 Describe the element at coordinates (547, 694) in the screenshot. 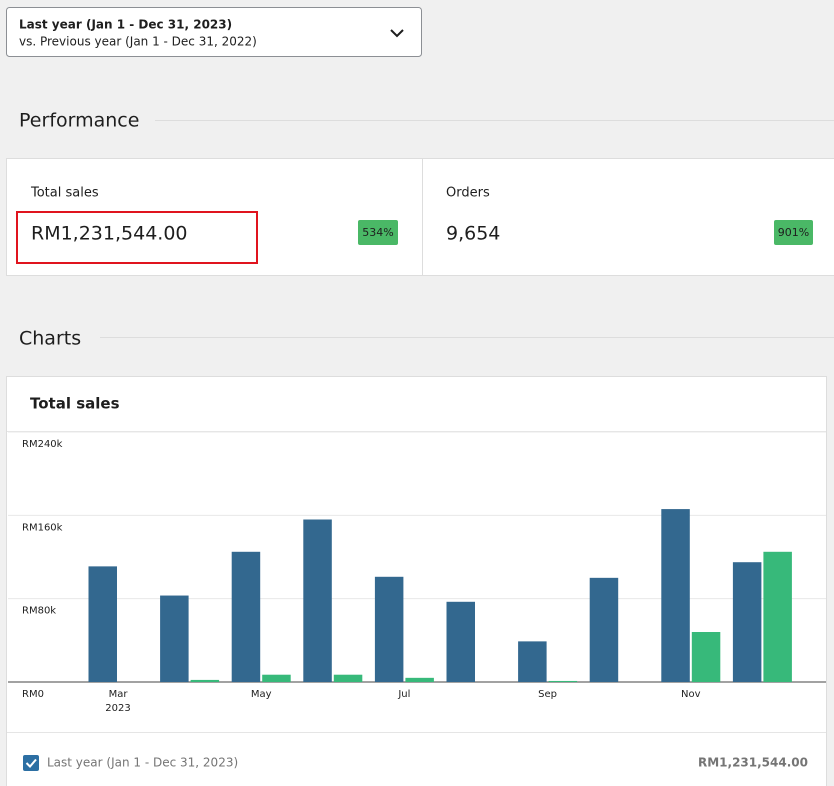

I see `x-tick-label: Sep` at that location.